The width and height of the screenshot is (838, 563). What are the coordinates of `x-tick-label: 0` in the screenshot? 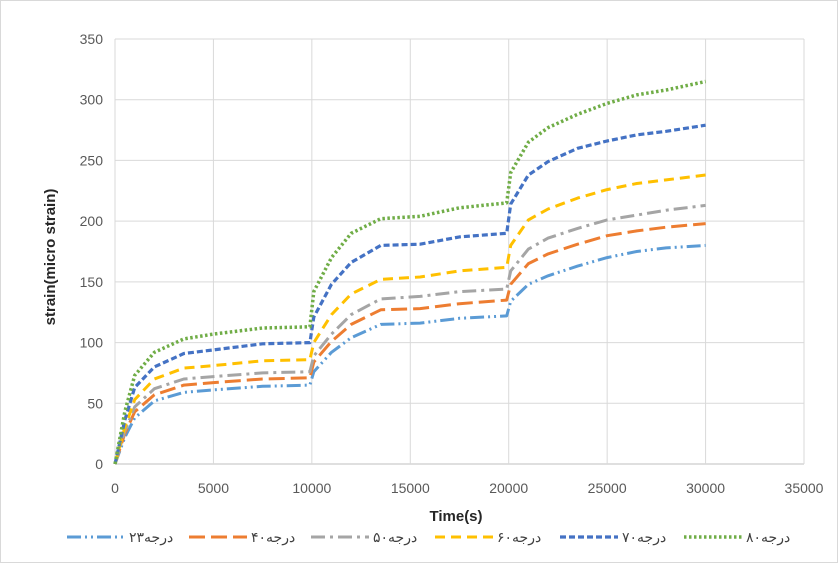 It's located at (115, 488).